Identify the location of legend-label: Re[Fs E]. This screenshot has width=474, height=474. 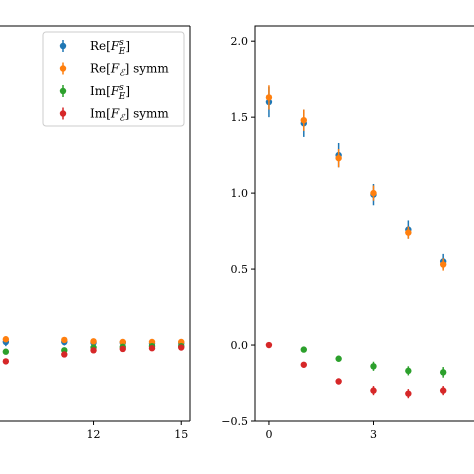
(110, 47).